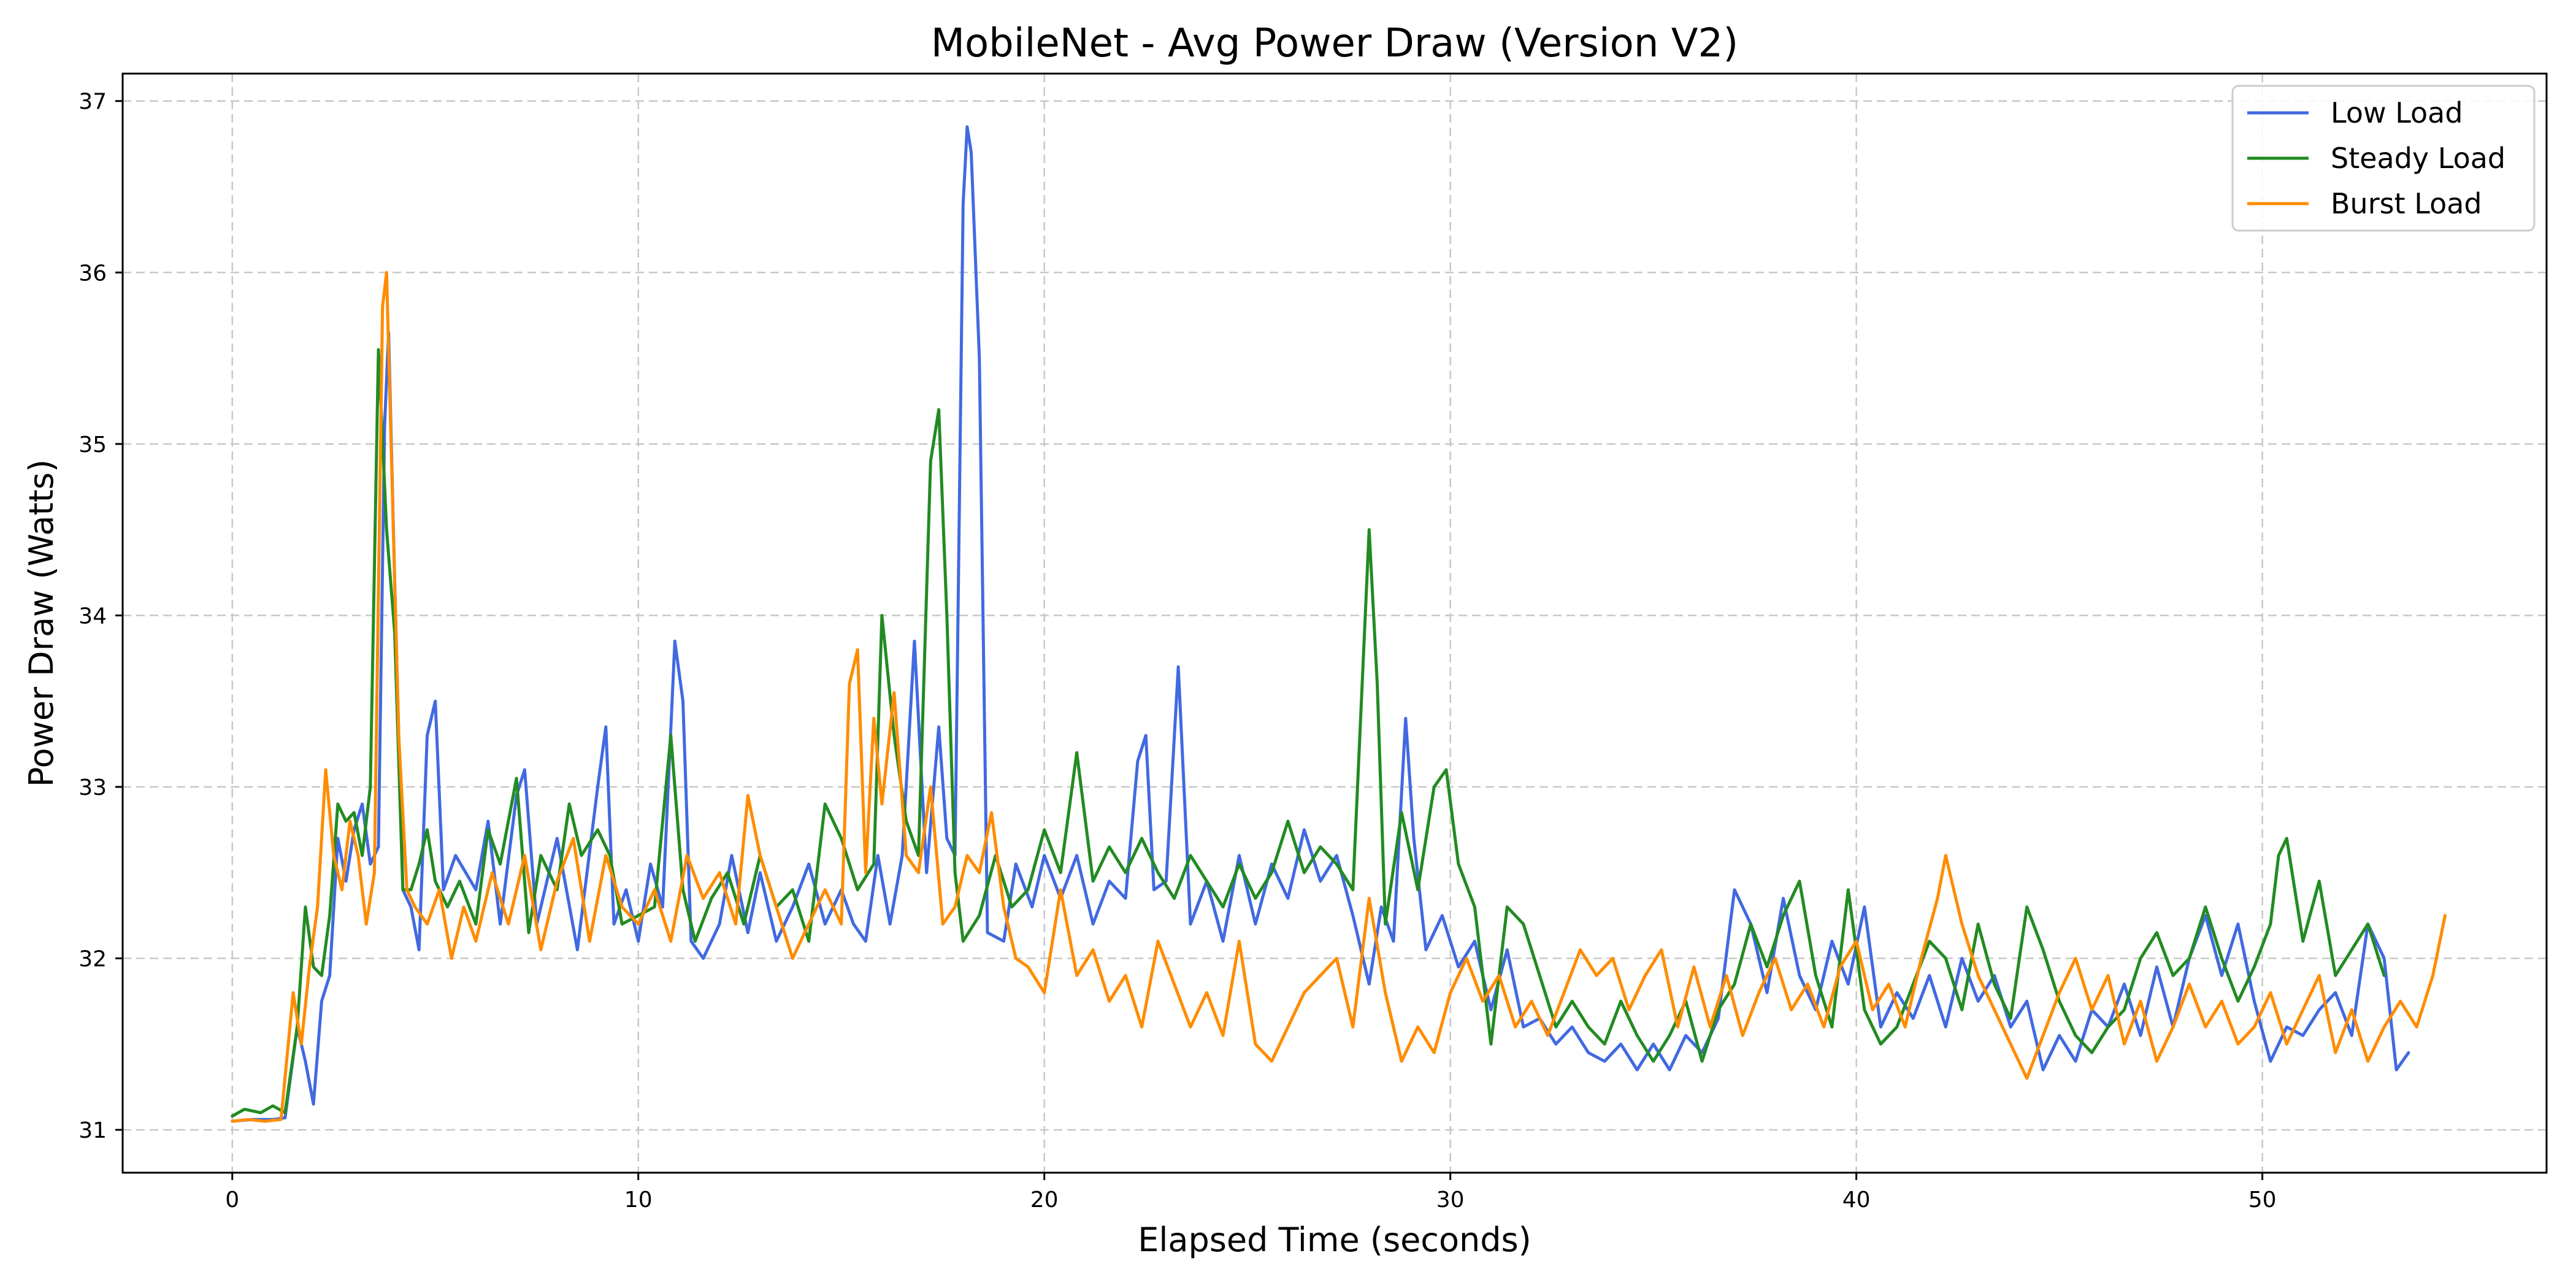  Describe the element at coordinates (41, 623) in the screenshot. I see `y-axis-label: Power Draw (Watts)` at that location.